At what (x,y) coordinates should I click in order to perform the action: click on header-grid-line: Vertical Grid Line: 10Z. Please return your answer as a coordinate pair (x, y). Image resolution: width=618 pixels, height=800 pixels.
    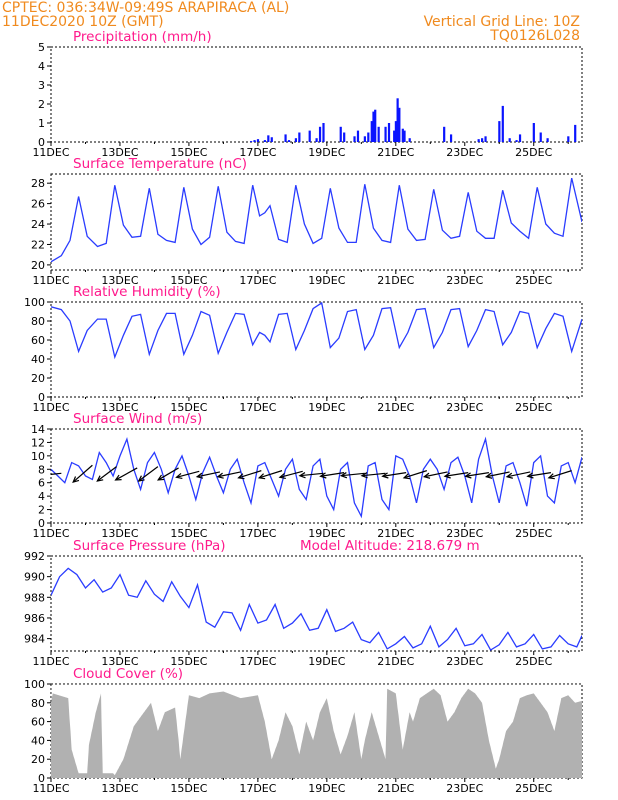
    Looking at the image, I should click on (502, 22).